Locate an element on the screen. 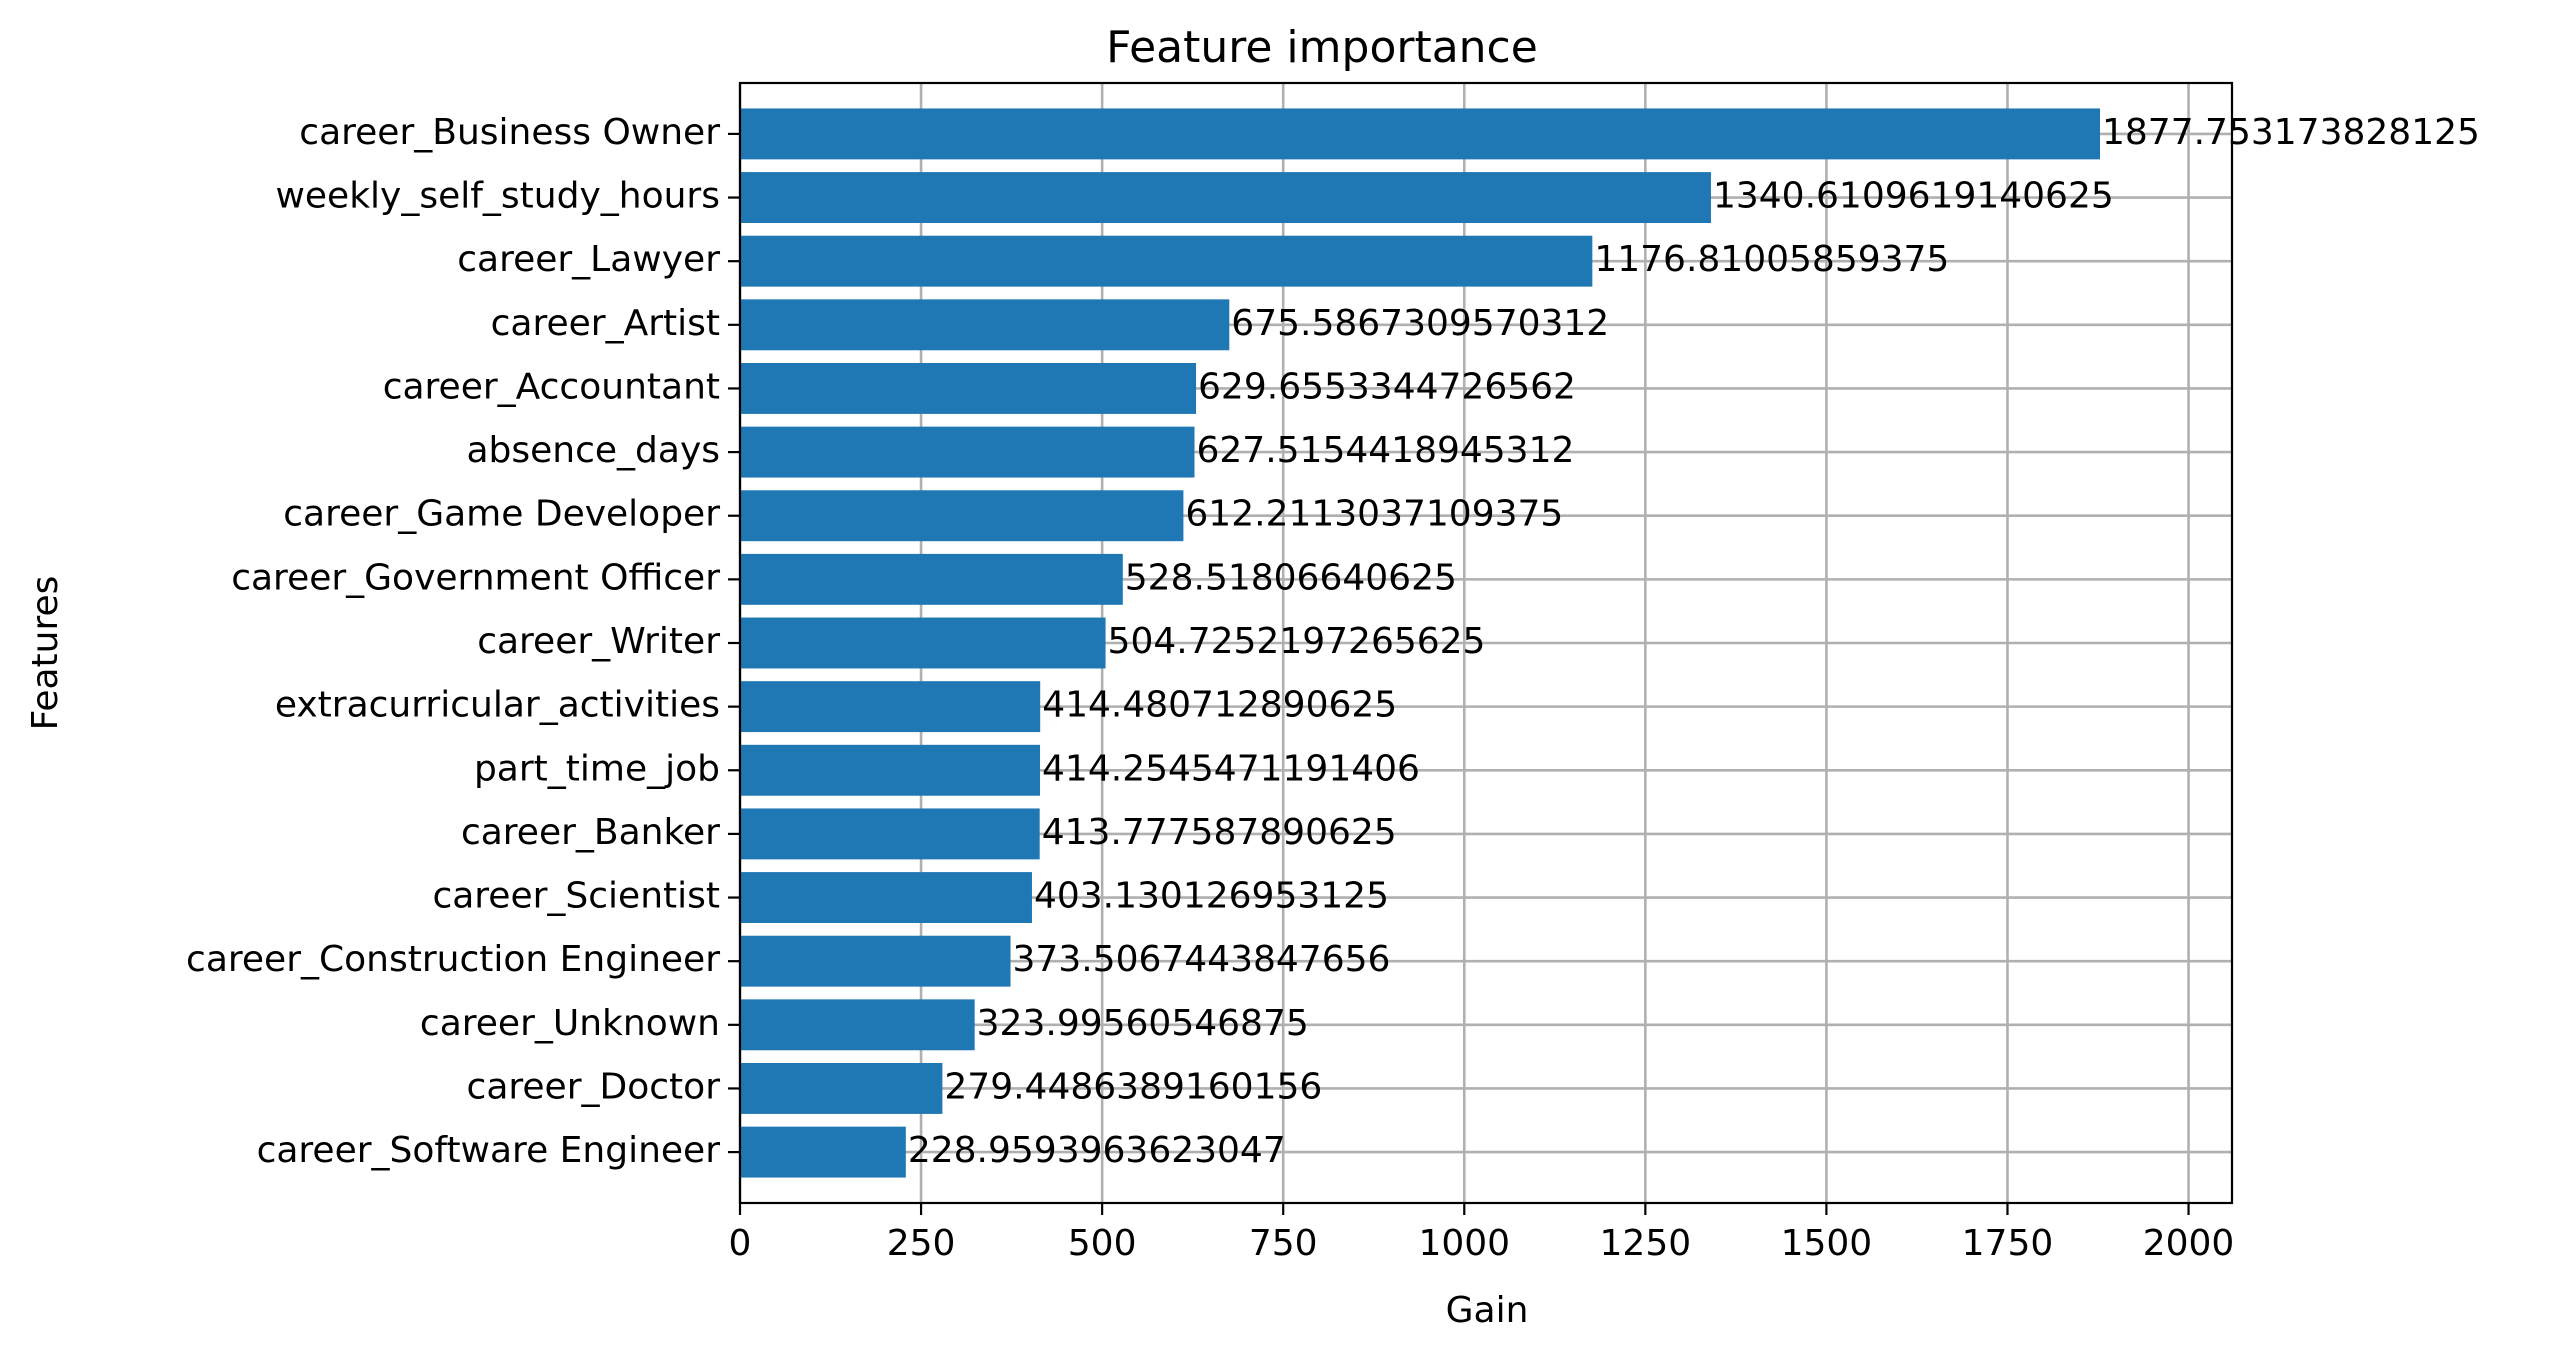  bar-value-label: 1340.6109619140625 is located at coordinates (1913, 196).